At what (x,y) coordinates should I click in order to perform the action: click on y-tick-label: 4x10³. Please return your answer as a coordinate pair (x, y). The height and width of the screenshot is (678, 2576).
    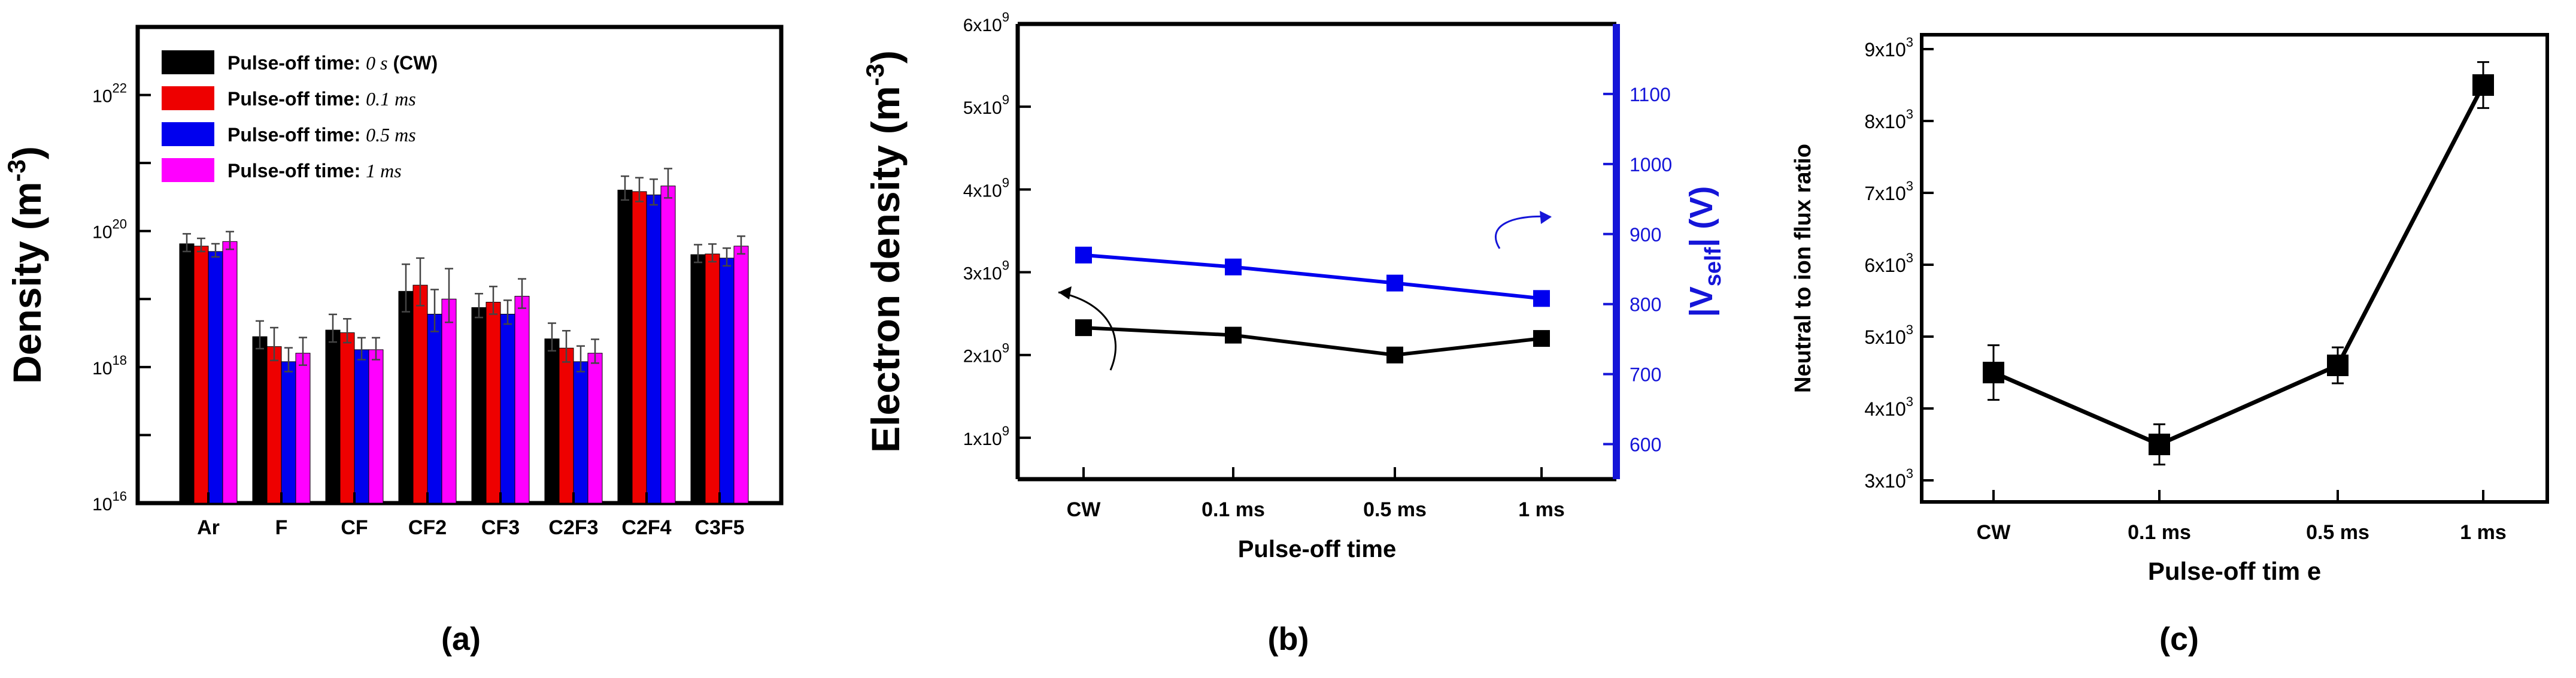
    Looking at the image, I should click on (1888, 407).